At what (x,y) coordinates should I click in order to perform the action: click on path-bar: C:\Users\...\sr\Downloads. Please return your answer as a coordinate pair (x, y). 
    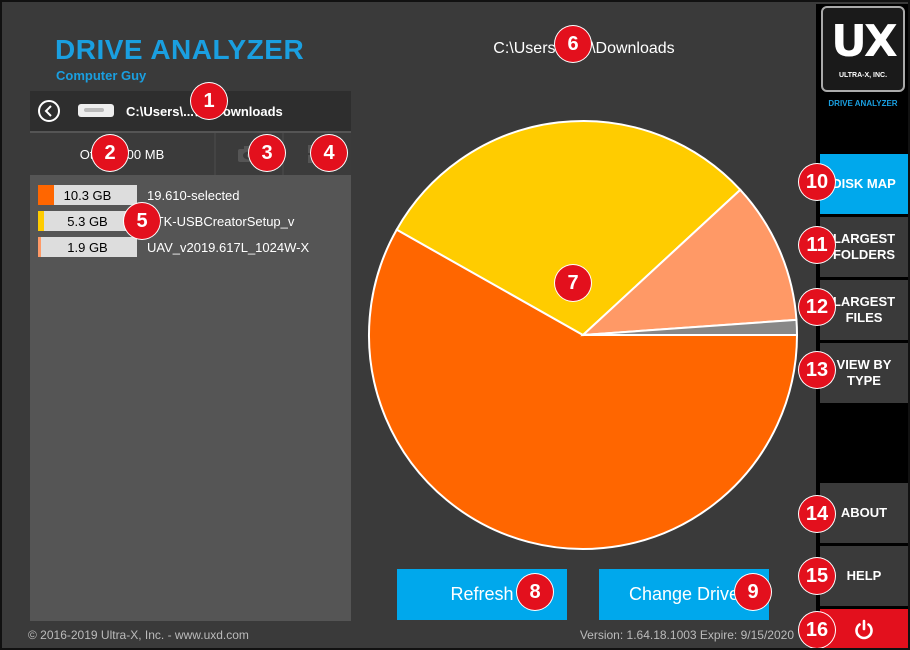
    Looking at the image, I should click on (190, 111).